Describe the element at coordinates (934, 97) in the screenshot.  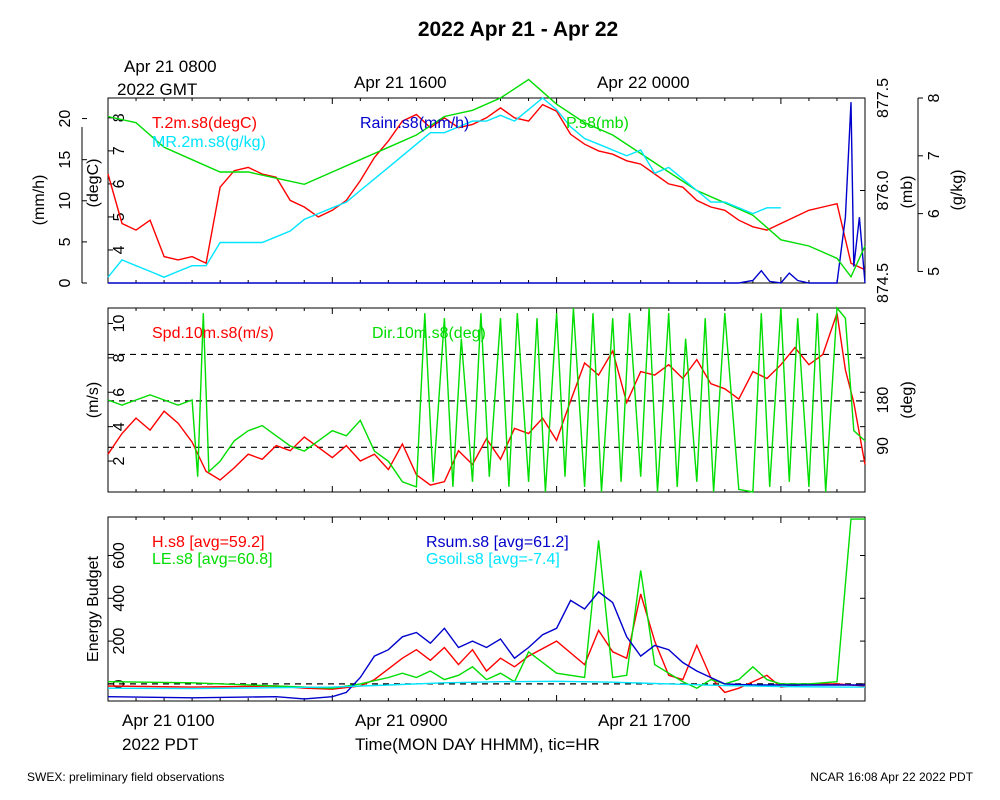
I see `y-tick-label-mixing: 8` at that location.